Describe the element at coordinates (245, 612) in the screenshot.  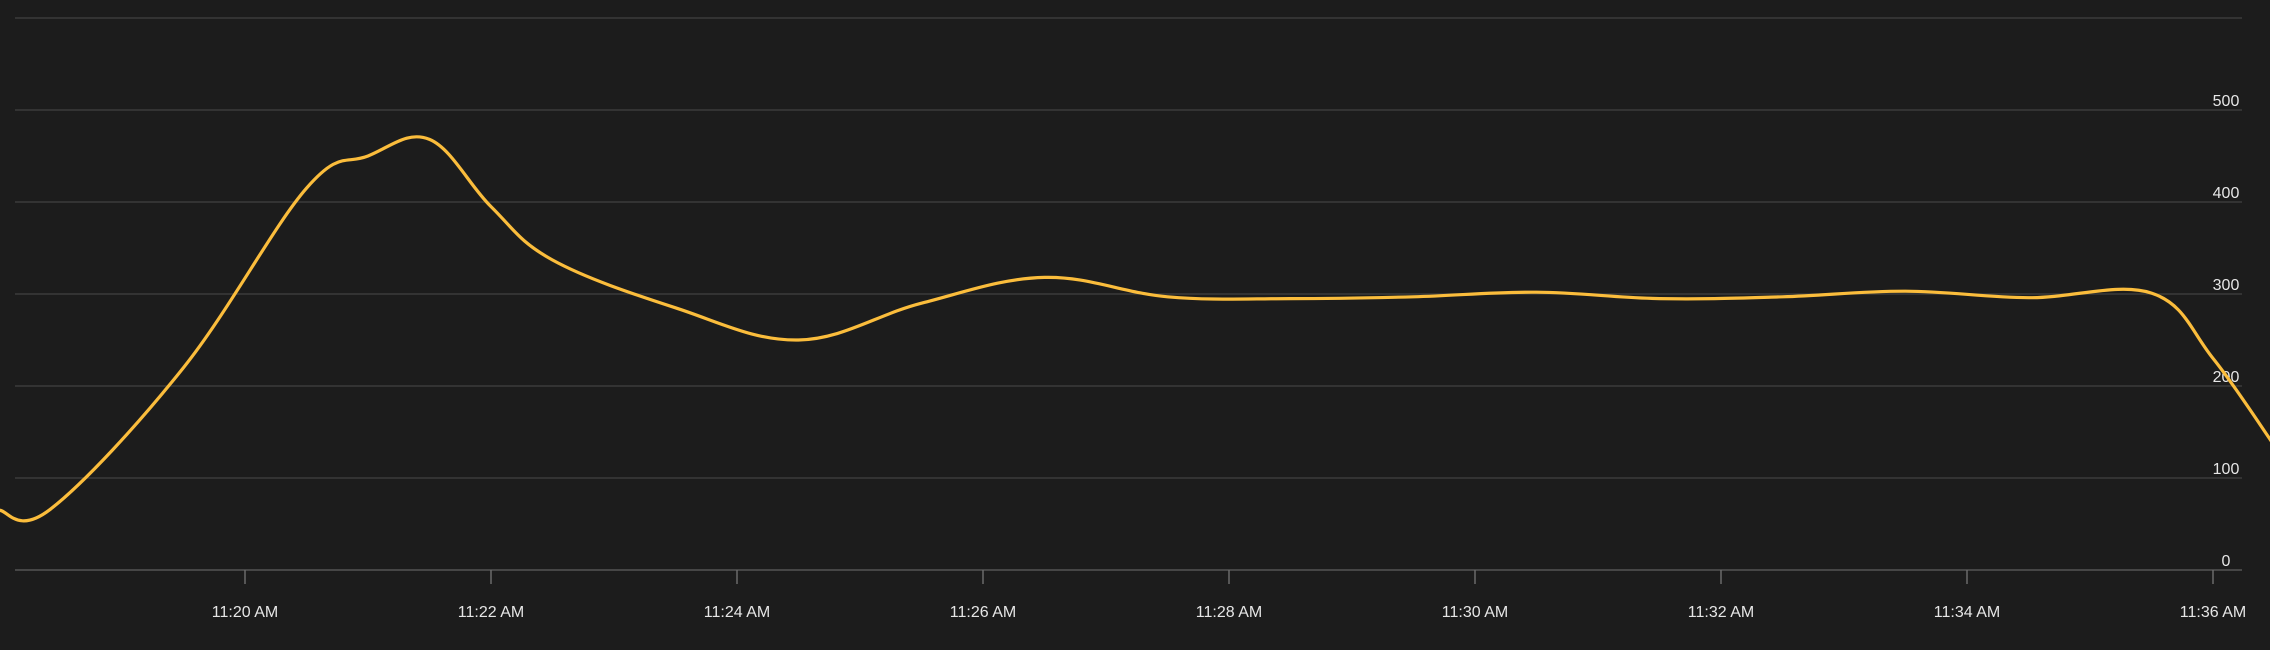
I see `x-tick-label: 11:20 AM` at that location.